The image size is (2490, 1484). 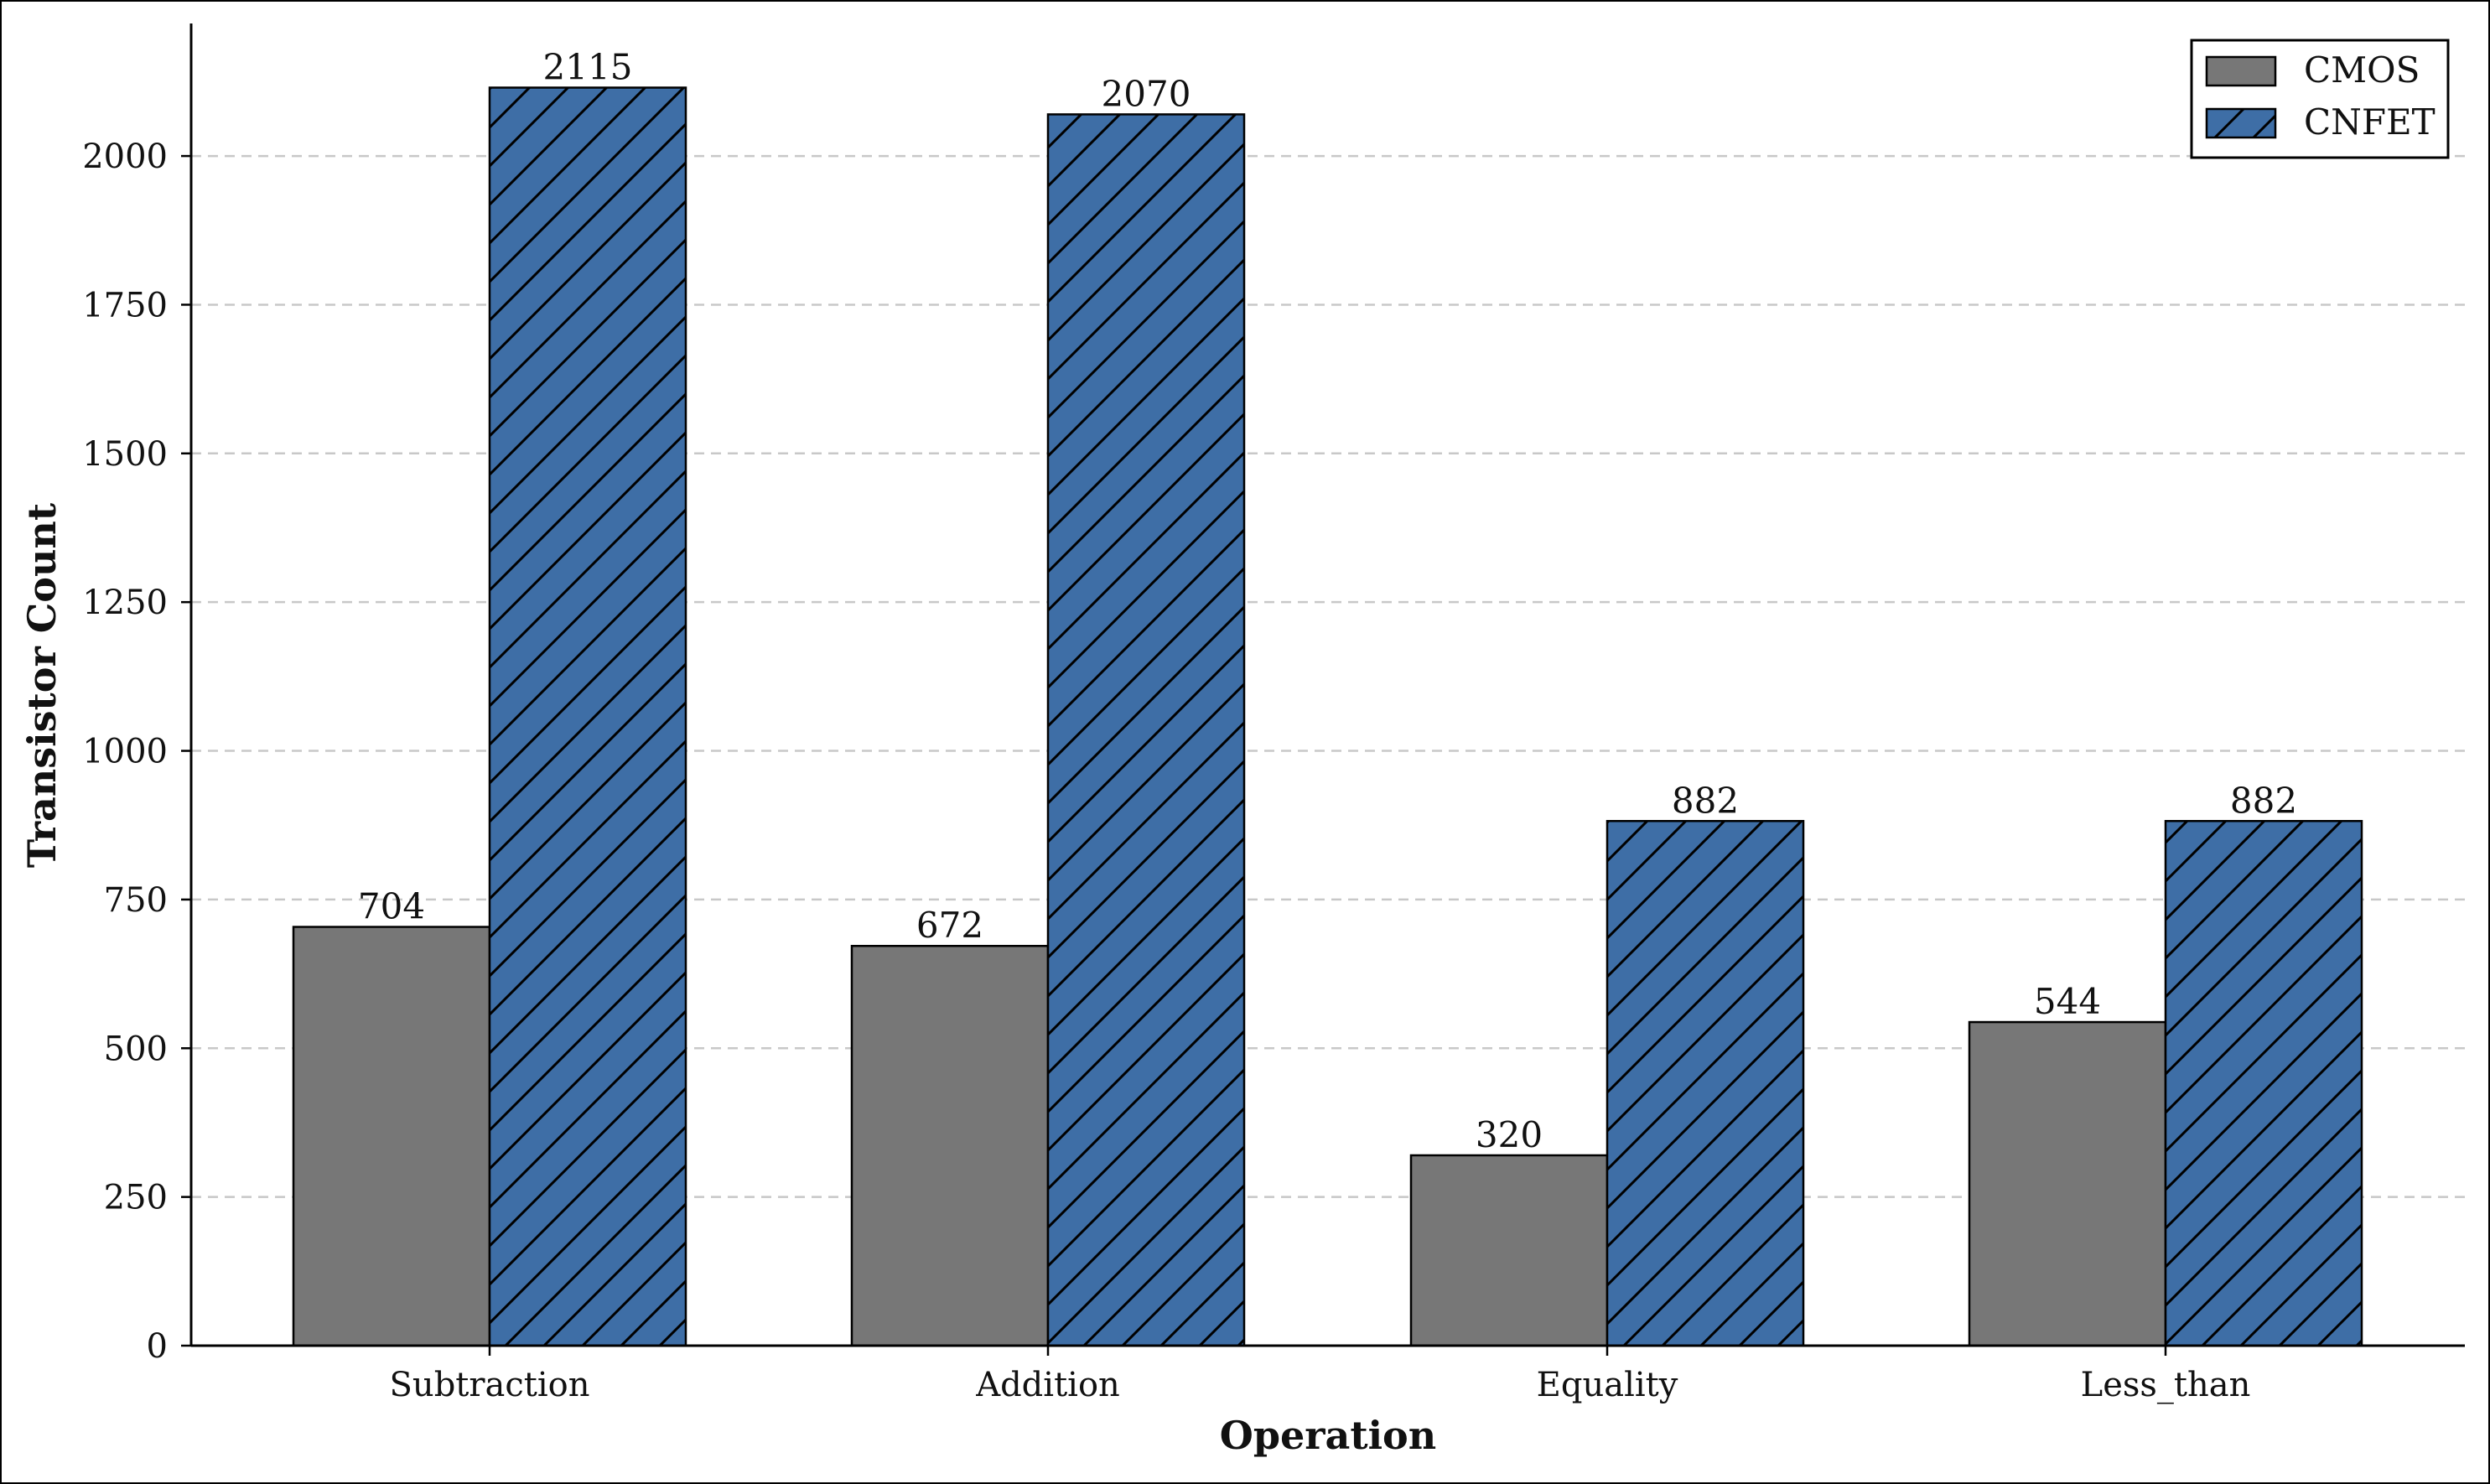 What do you see at coordinates (950, 1145) in the screenshot?
I see `bar-cmos-addition` at bounding box center [950, 1145].